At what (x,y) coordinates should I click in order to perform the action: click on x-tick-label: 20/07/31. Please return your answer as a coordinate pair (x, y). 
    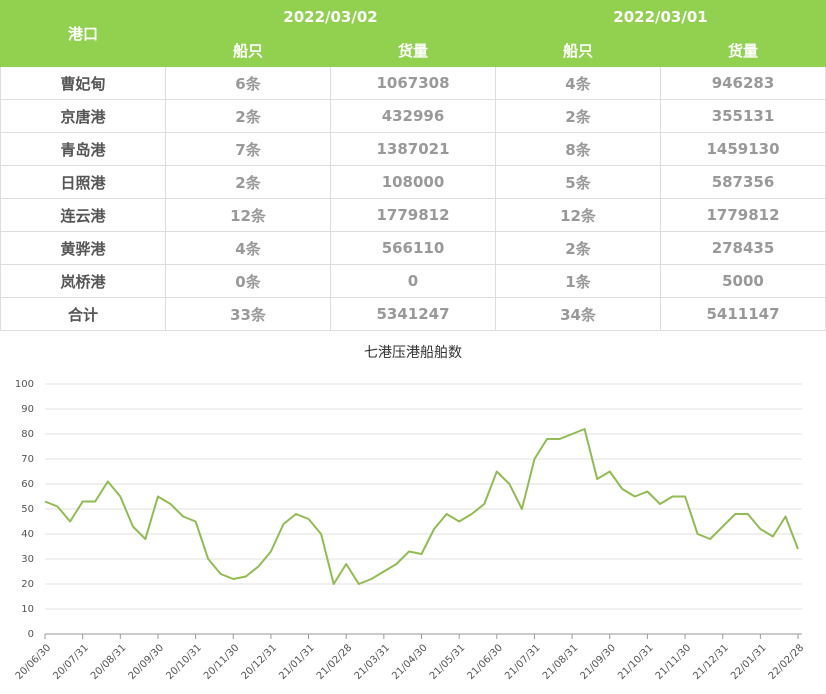
    Looking at the image, I should click on (71, 662).